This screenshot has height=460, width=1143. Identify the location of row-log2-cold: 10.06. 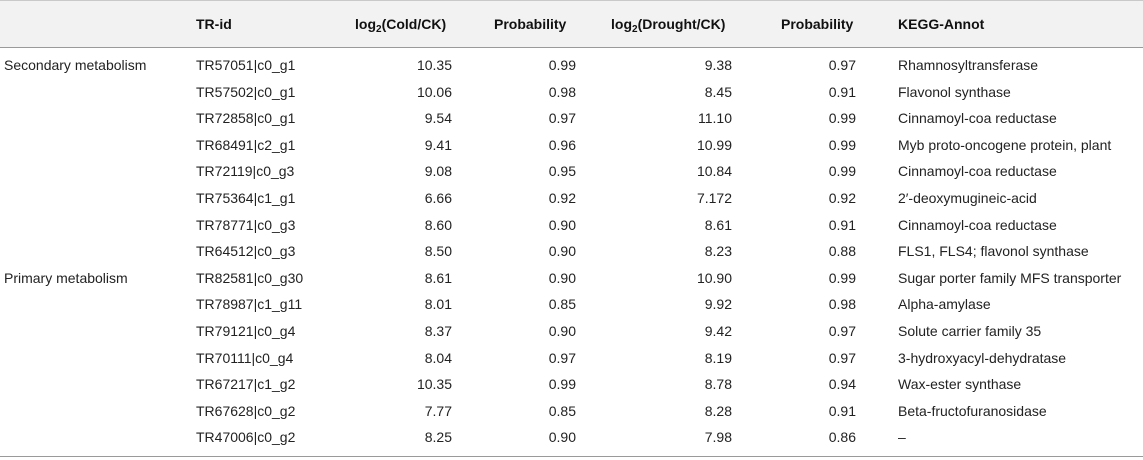
(434, 92).